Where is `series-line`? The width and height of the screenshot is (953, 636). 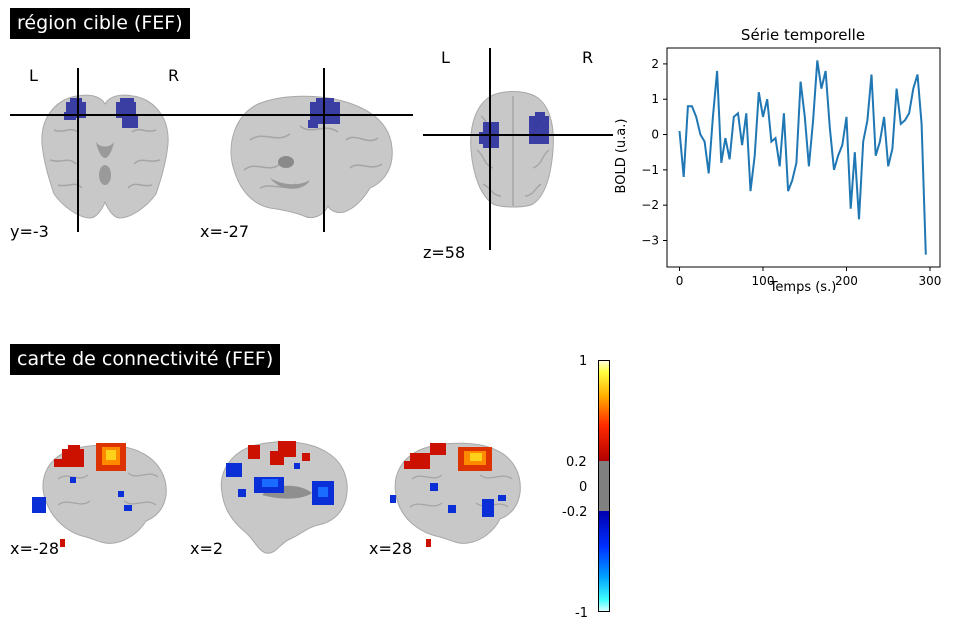 series-line is located at coordinates (802, 157).